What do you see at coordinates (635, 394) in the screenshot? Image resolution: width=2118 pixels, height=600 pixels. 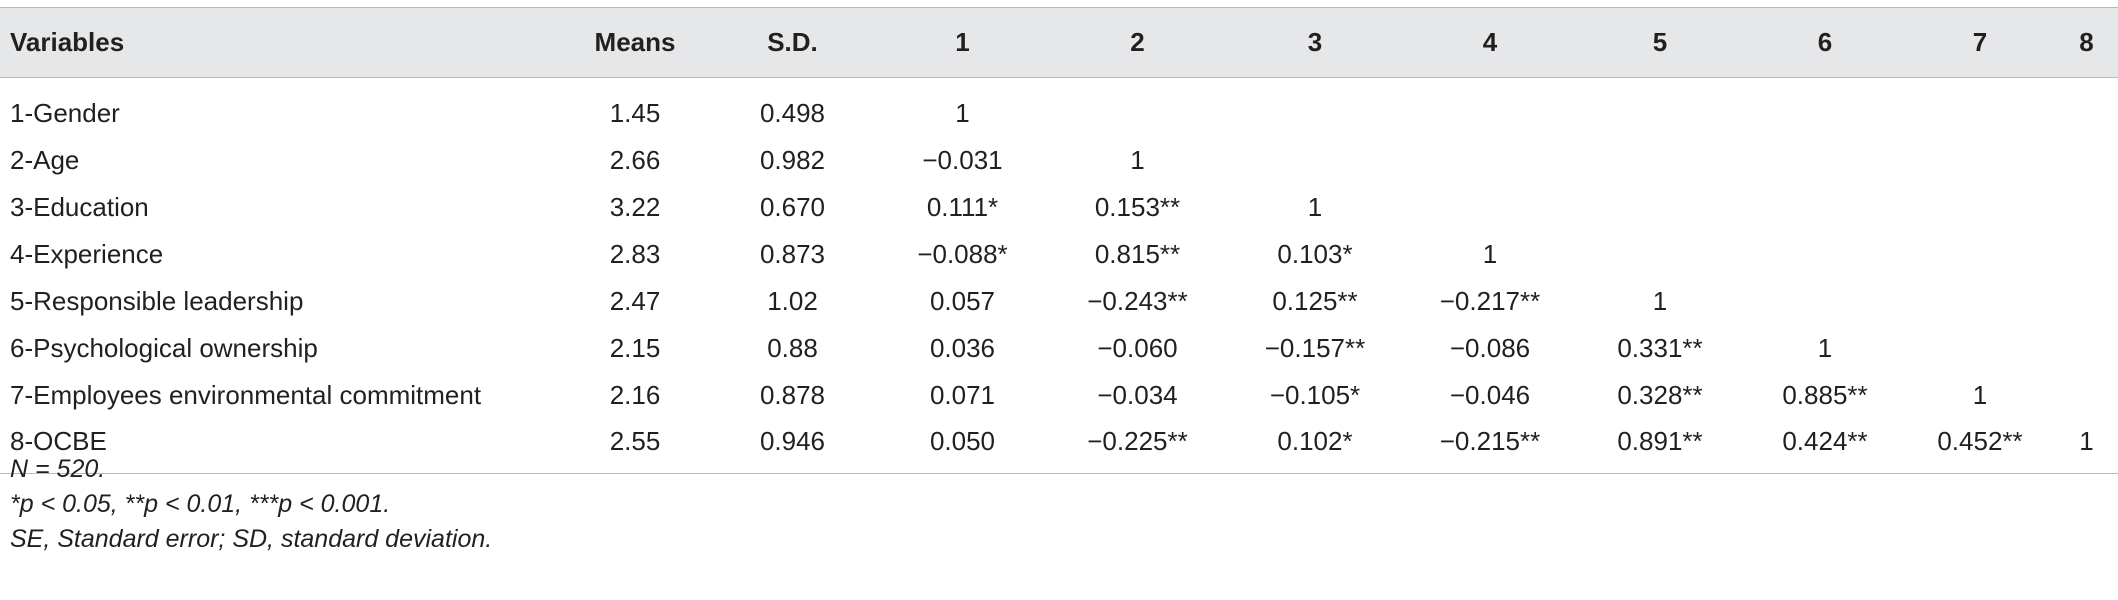 I see `table-cell: 2.16` at bounding box center [635, 394].